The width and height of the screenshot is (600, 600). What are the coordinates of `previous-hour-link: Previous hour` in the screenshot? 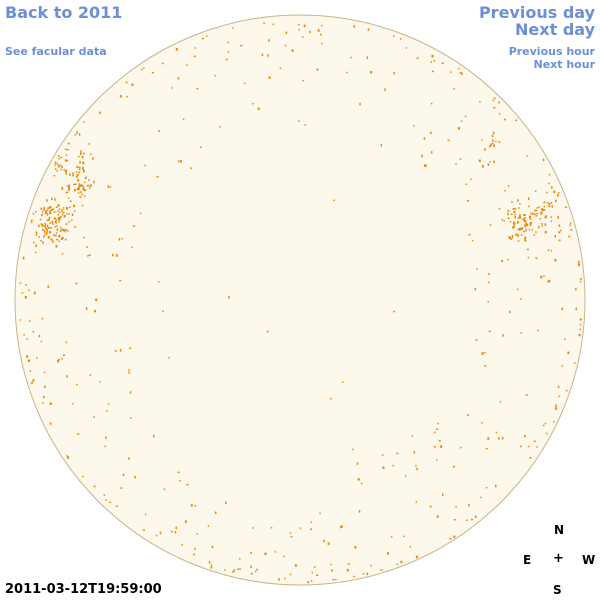 It's located at (551, 51).